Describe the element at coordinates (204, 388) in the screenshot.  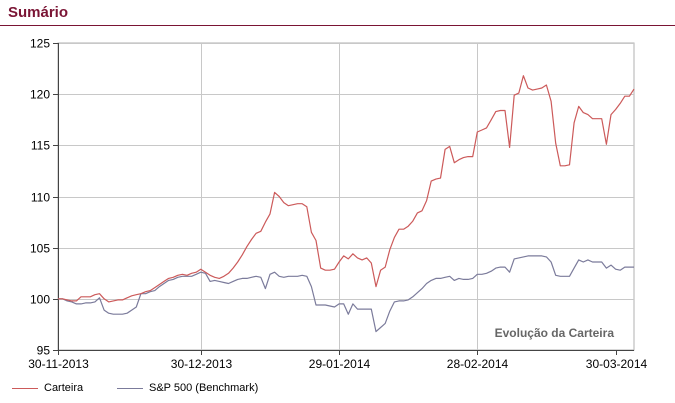
I see `legend-label-benchmark: S&P 500 (Benchmark)` at that location.